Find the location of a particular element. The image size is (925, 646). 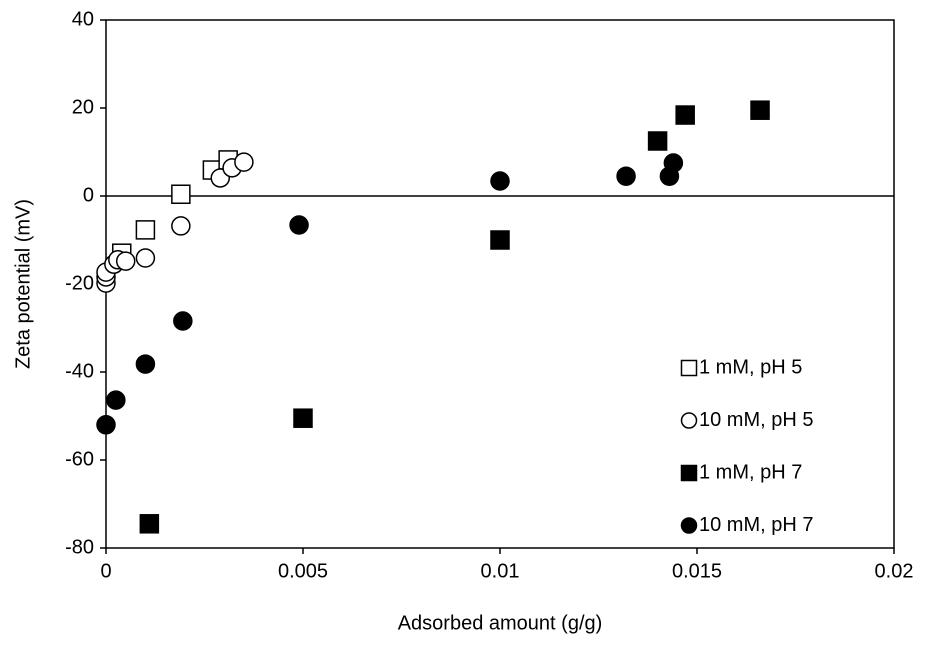

legend-label: 10 mM, pH 5 is located at coordinates (756, 420).